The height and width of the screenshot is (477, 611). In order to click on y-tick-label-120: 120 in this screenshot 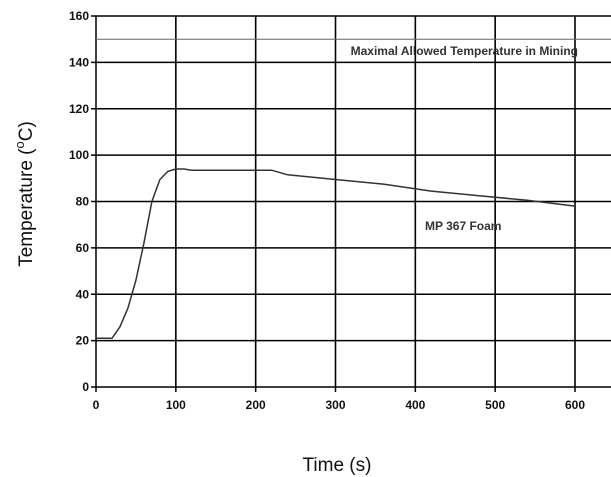, I will do `click(79, 109)`.